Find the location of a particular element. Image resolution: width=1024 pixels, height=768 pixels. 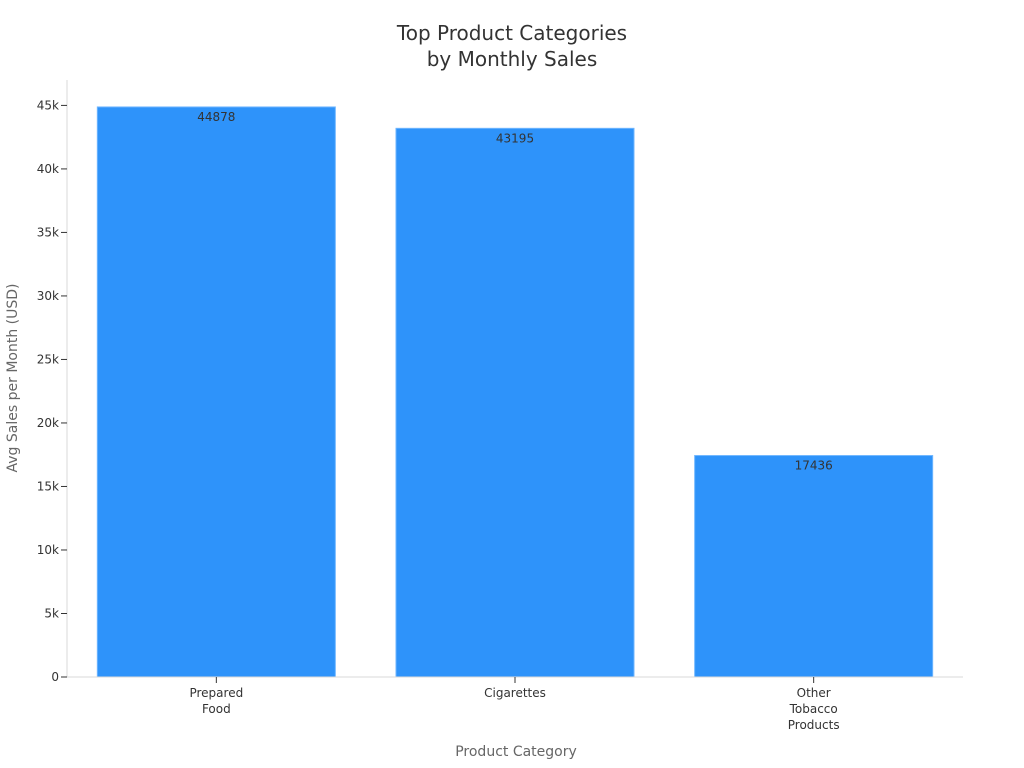

x-tick-label-1: Prepared Food is located at coordinates (216, 701).